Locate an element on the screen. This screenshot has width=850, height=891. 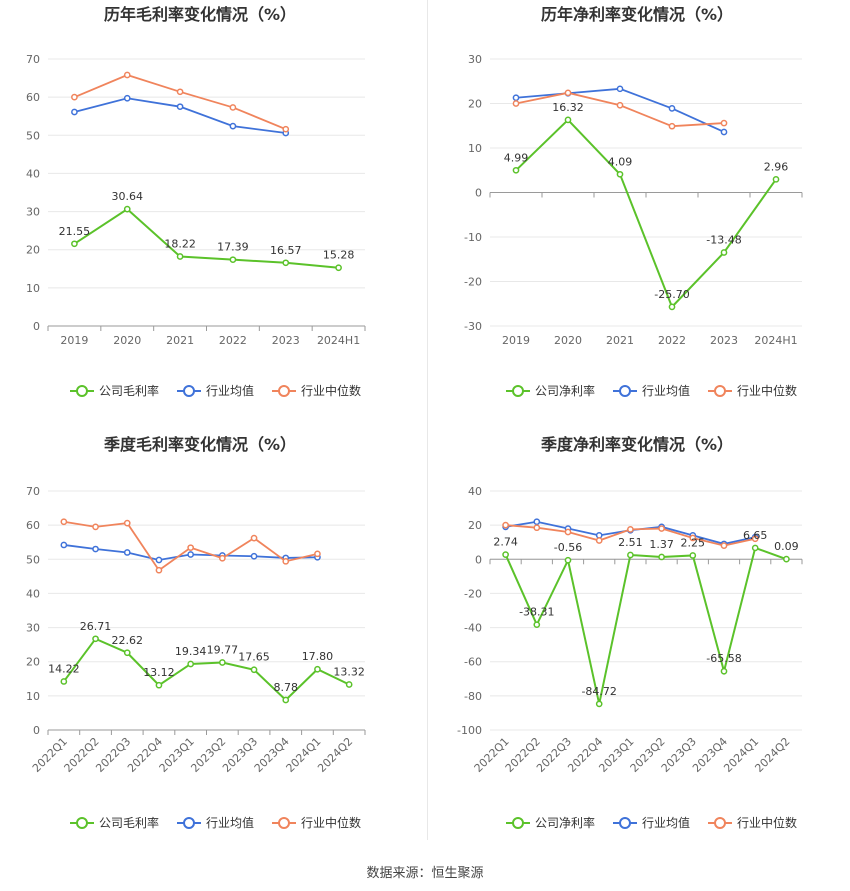
chart-title: 季度毛利率变化情况（%） is located at coordinates (199, 444).